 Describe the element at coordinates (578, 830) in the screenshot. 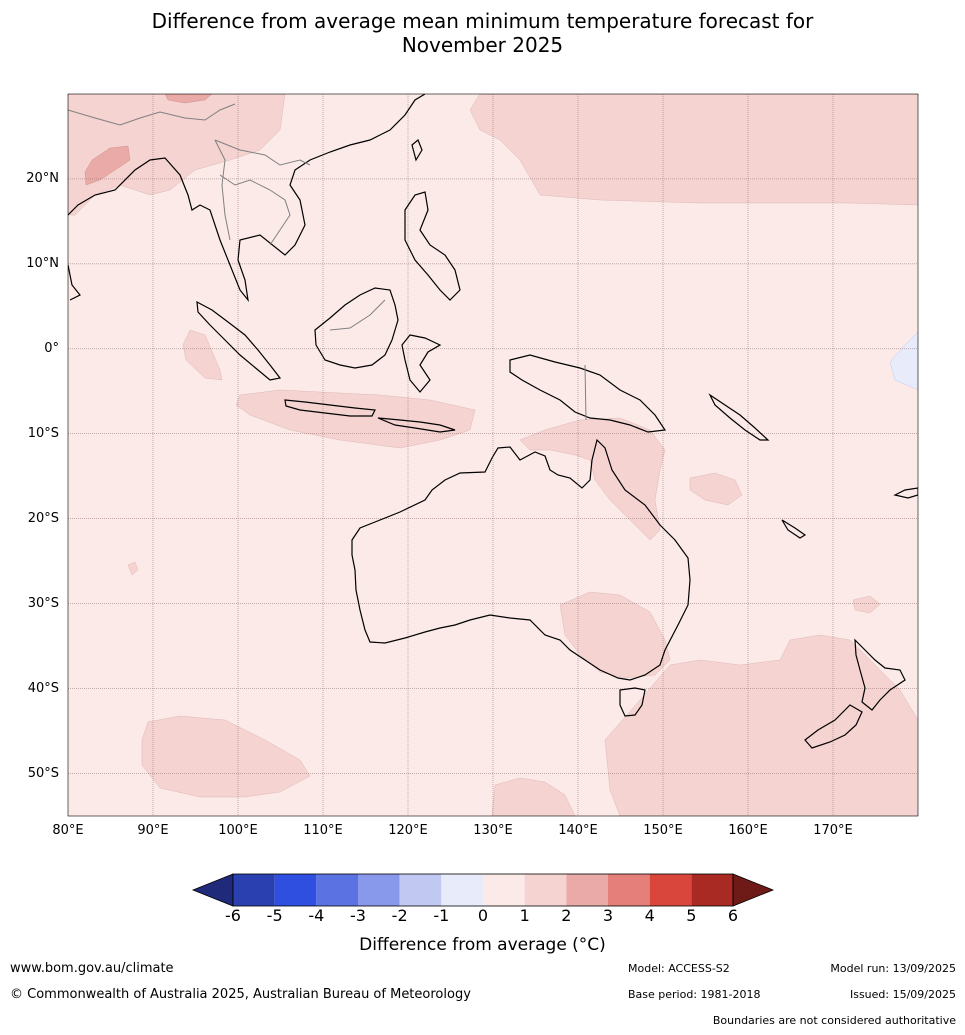

I see `longitude-label: 140°E` at that location.